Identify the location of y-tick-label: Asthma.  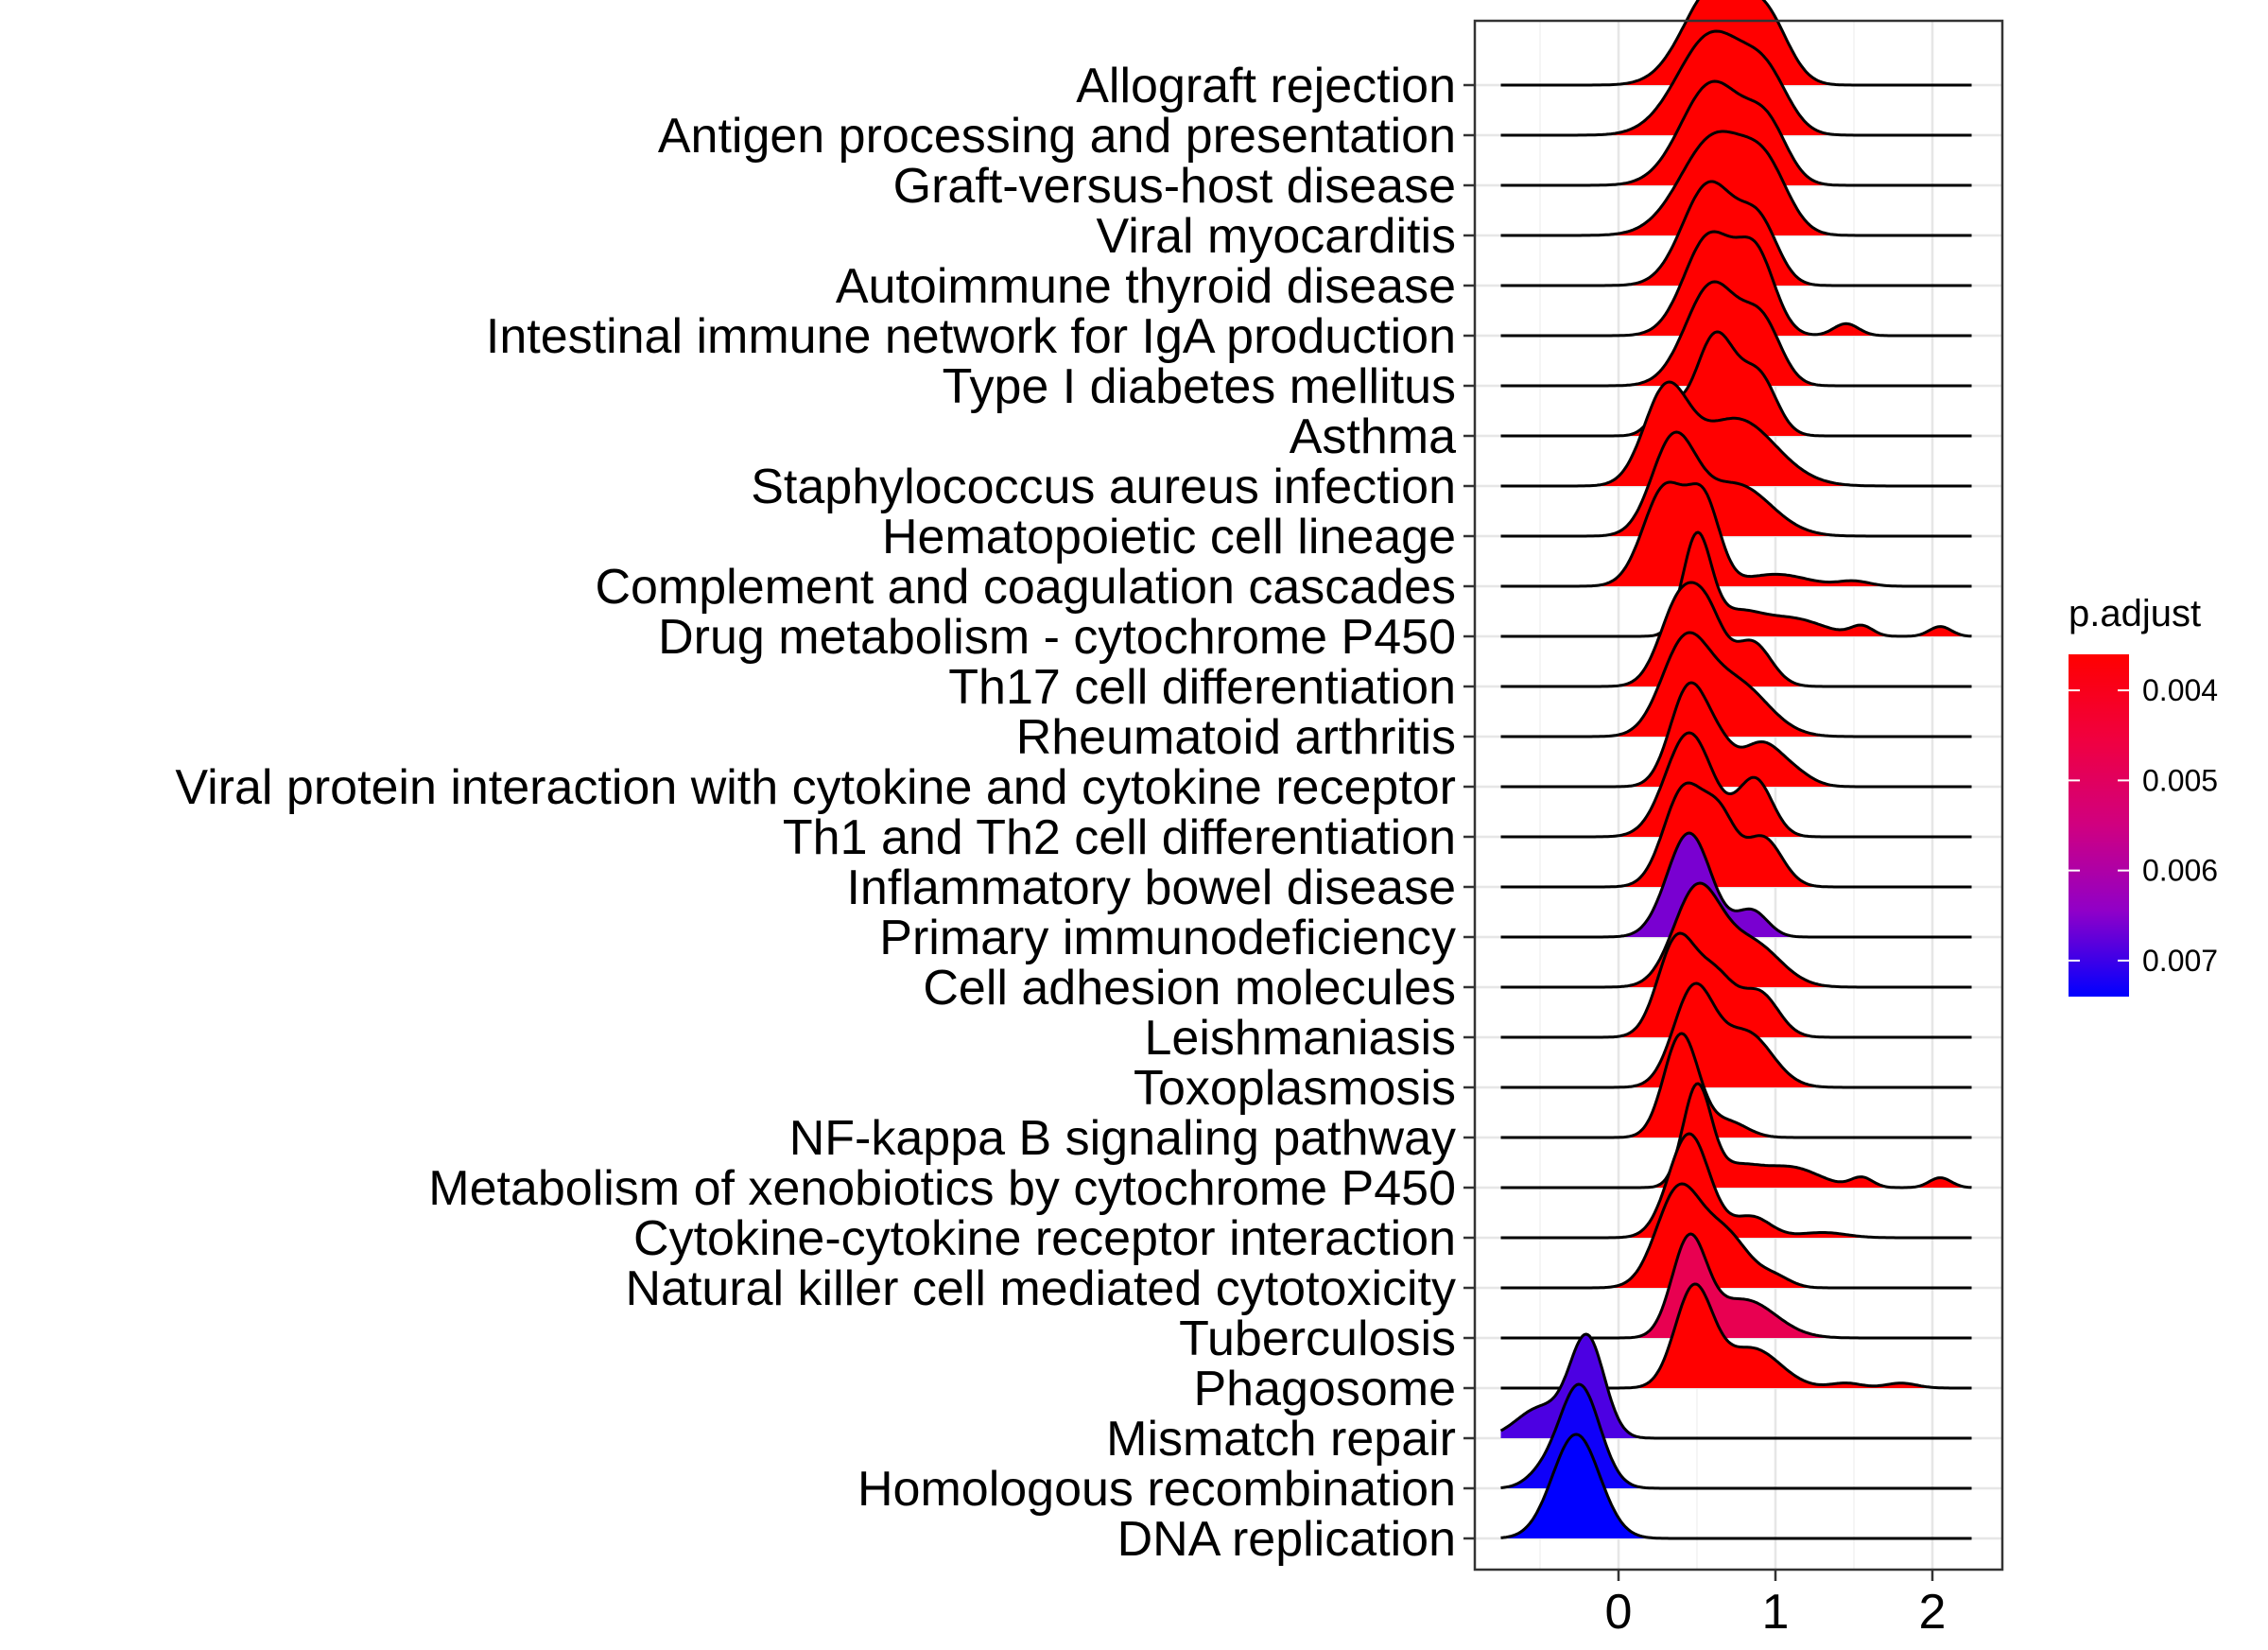
(1373, 436).